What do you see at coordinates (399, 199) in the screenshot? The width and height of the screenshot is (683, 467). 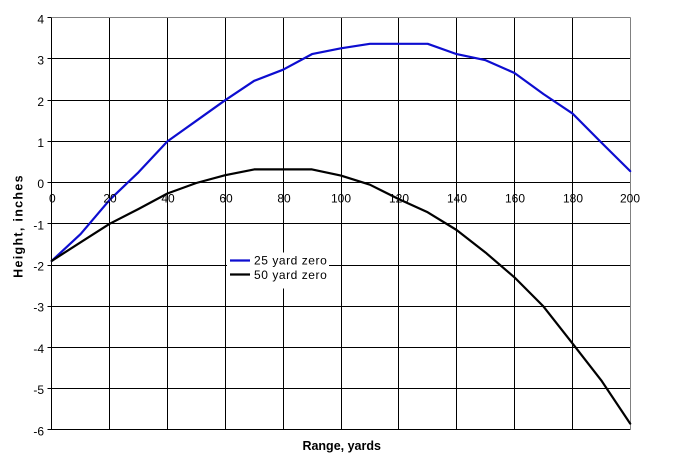 I see `svg-text: 120` at bounding box center [399, 199].